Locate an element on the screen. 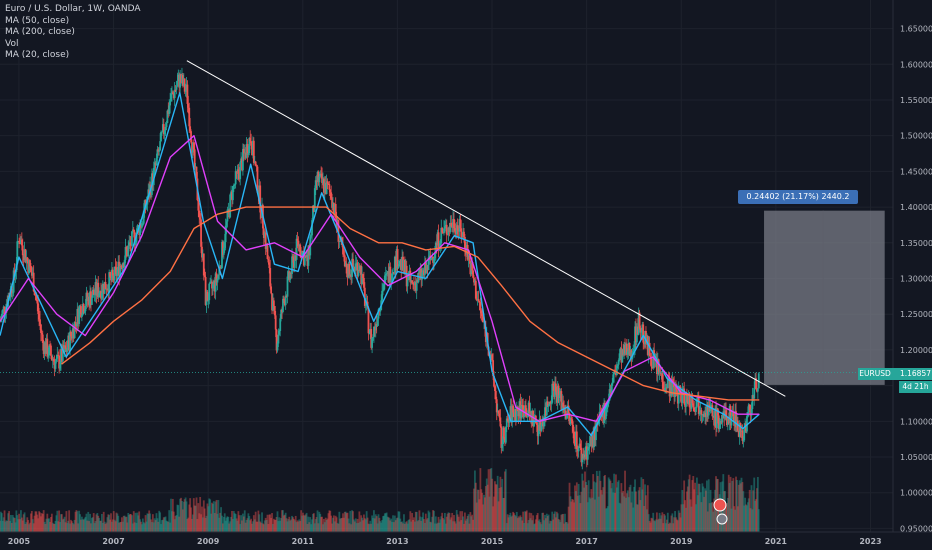 The height and width of the screenshot is (550, 932). legend-ma200: MA (200, close) is located at coordinates (40, 32).